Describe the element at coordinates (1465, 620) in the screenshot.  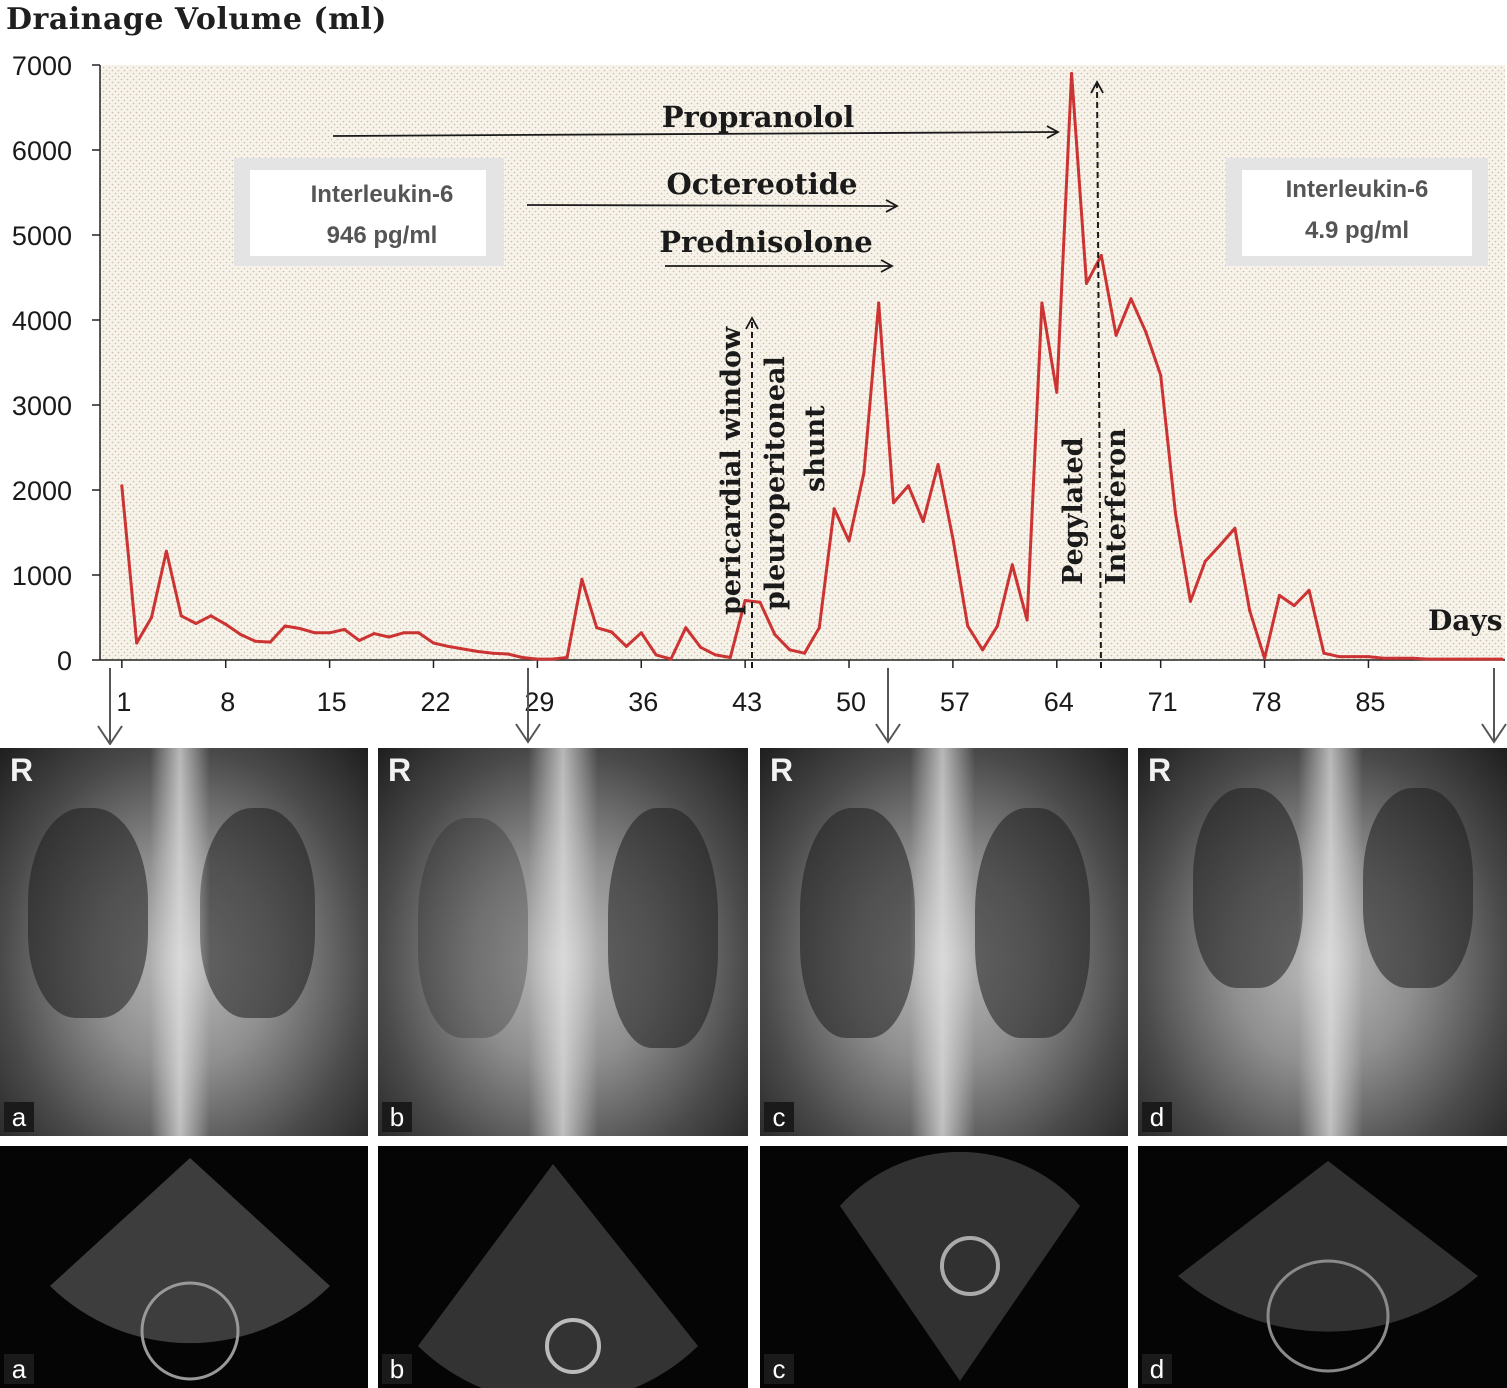
I see `x-axis-title: Days` at that location.